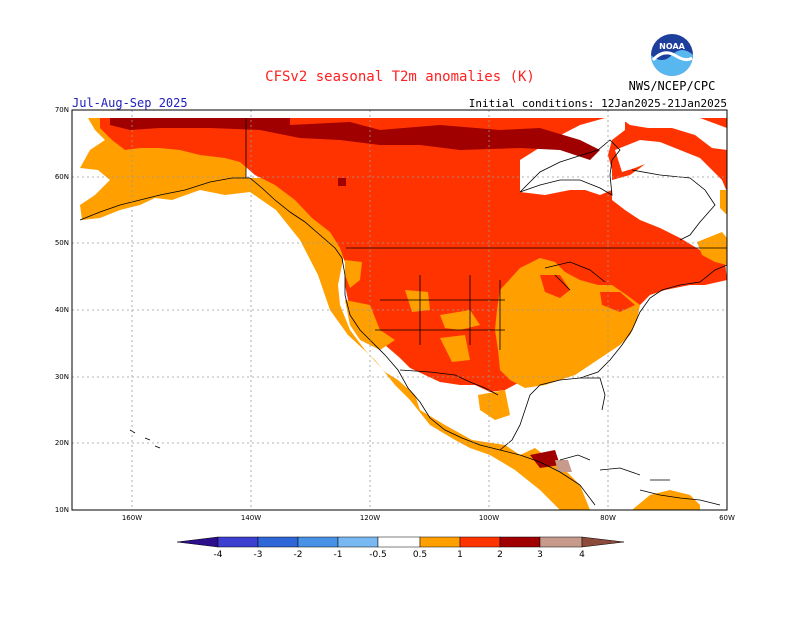 The image size is (800, 618). Describe the element at coordinates (218, 555) in the screenshot. I see `colorbar-tick-neg4: -4` at that location.